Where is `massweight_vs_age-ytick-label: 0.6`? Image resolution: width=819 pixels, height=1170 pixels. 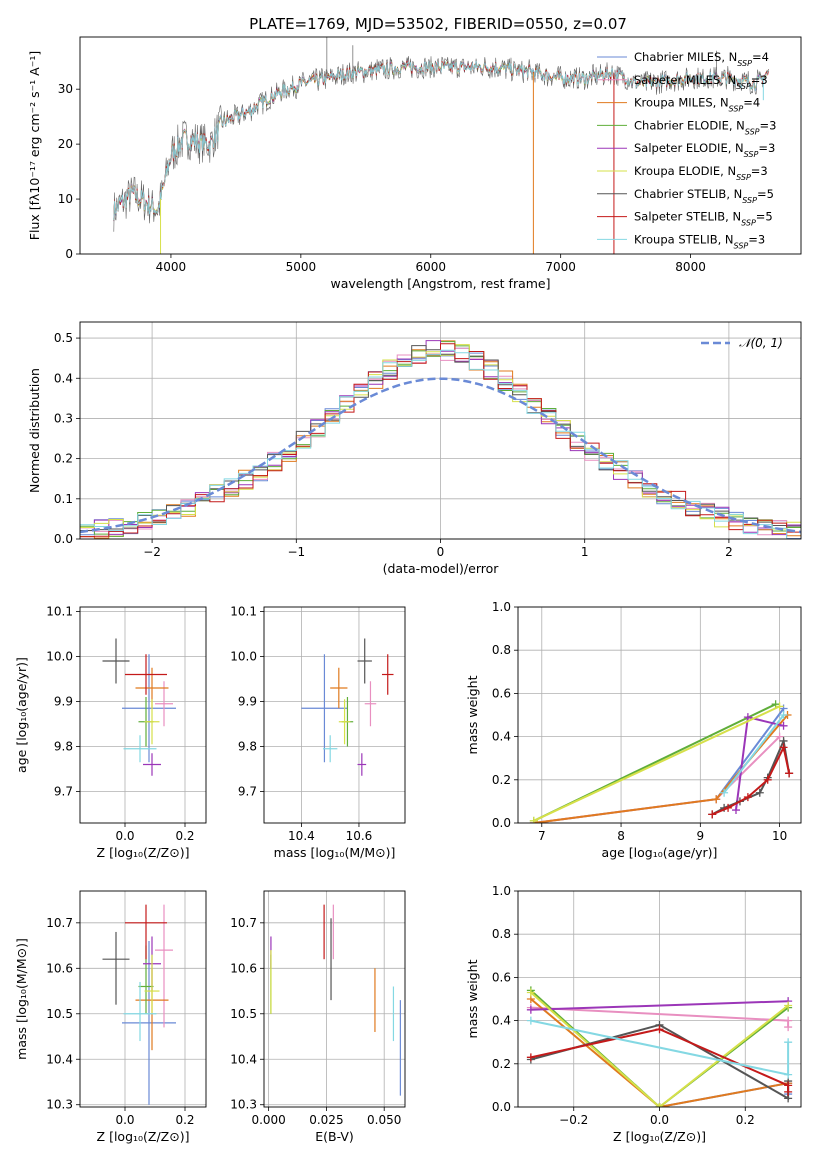 massweight_vs_age-ytick-label: 0.6 is located at coordinates (501, 693).